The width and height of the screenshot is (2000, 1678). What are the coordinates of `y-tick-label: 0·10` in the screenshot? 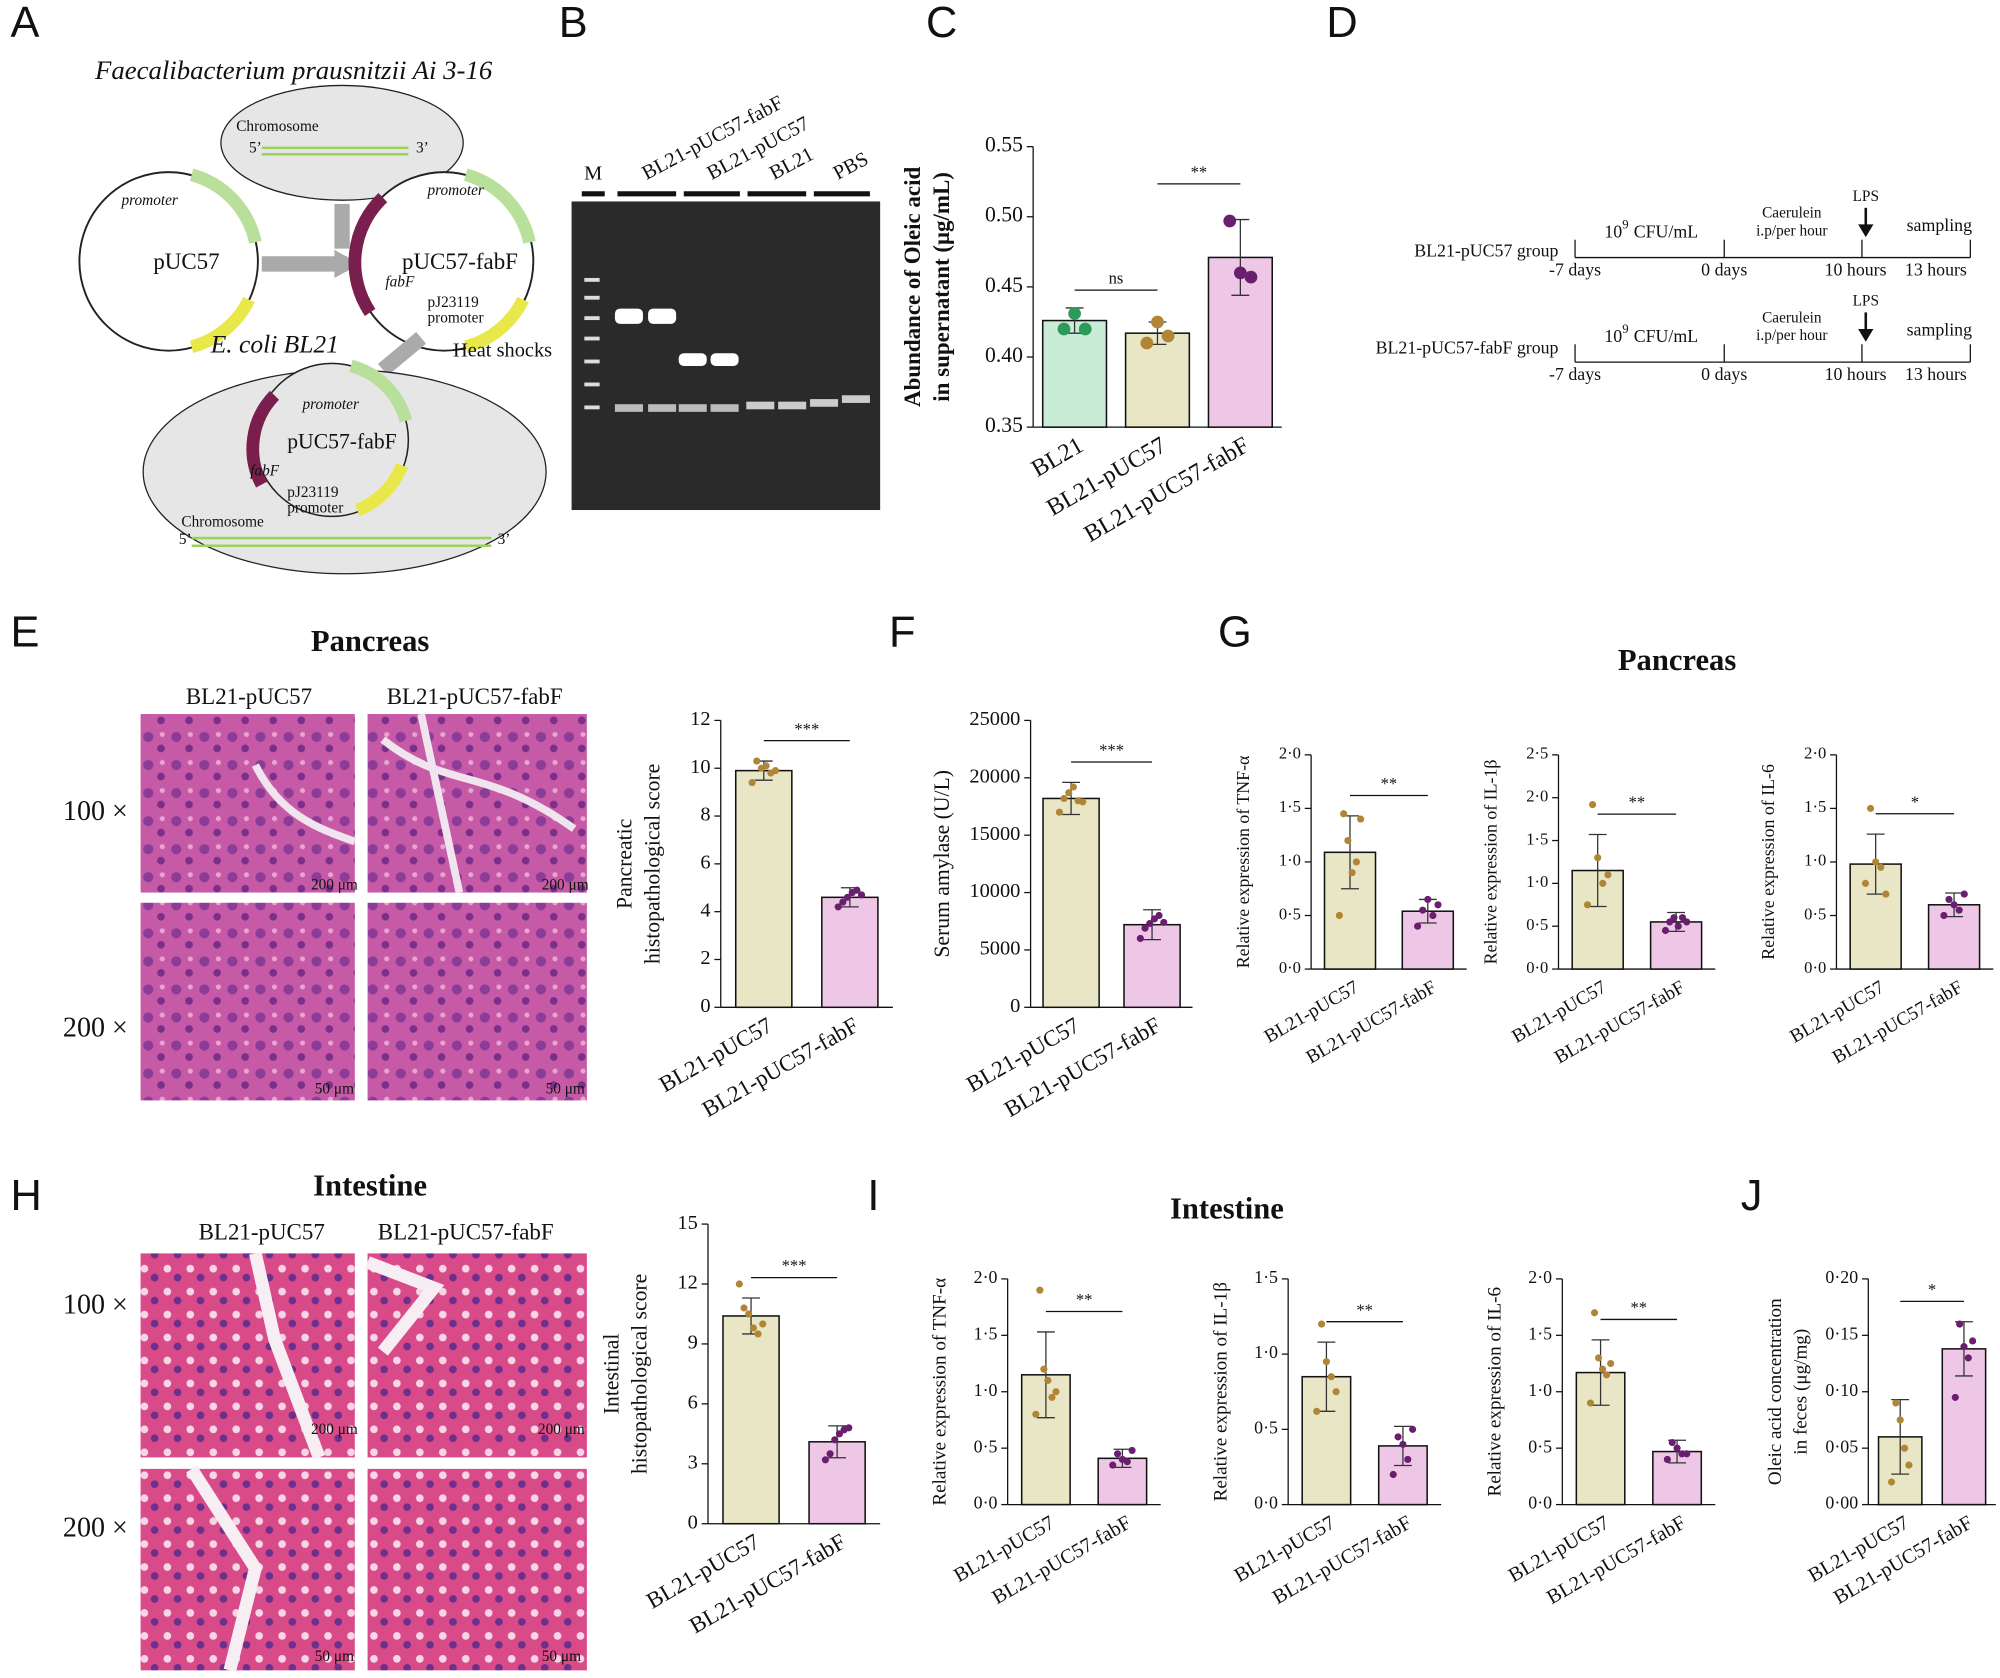 It's located at (1841, 1390).